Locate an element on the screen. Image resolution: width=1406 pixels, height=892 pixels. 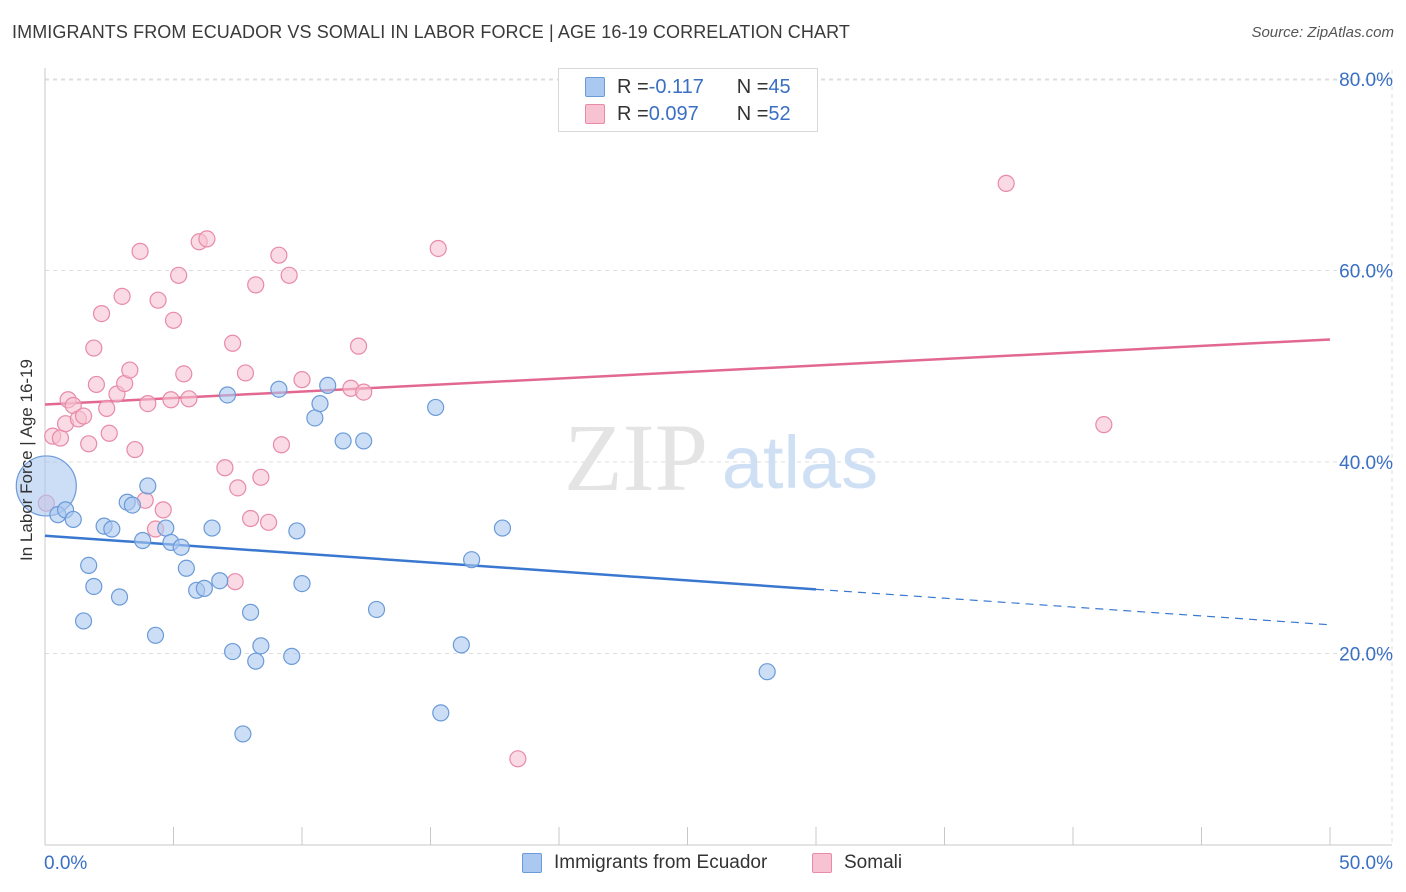
x-tick-label: 0.0% is located at coordinates (65, 863).